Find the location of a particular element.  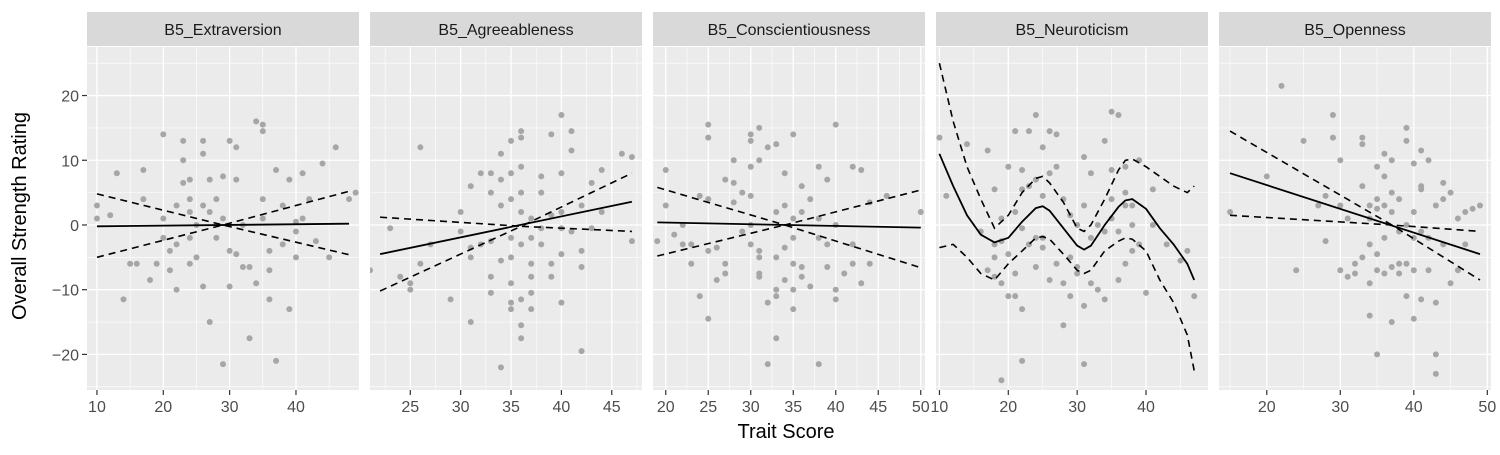

x-tick-label: 30 is located at coordinates (461, 407).